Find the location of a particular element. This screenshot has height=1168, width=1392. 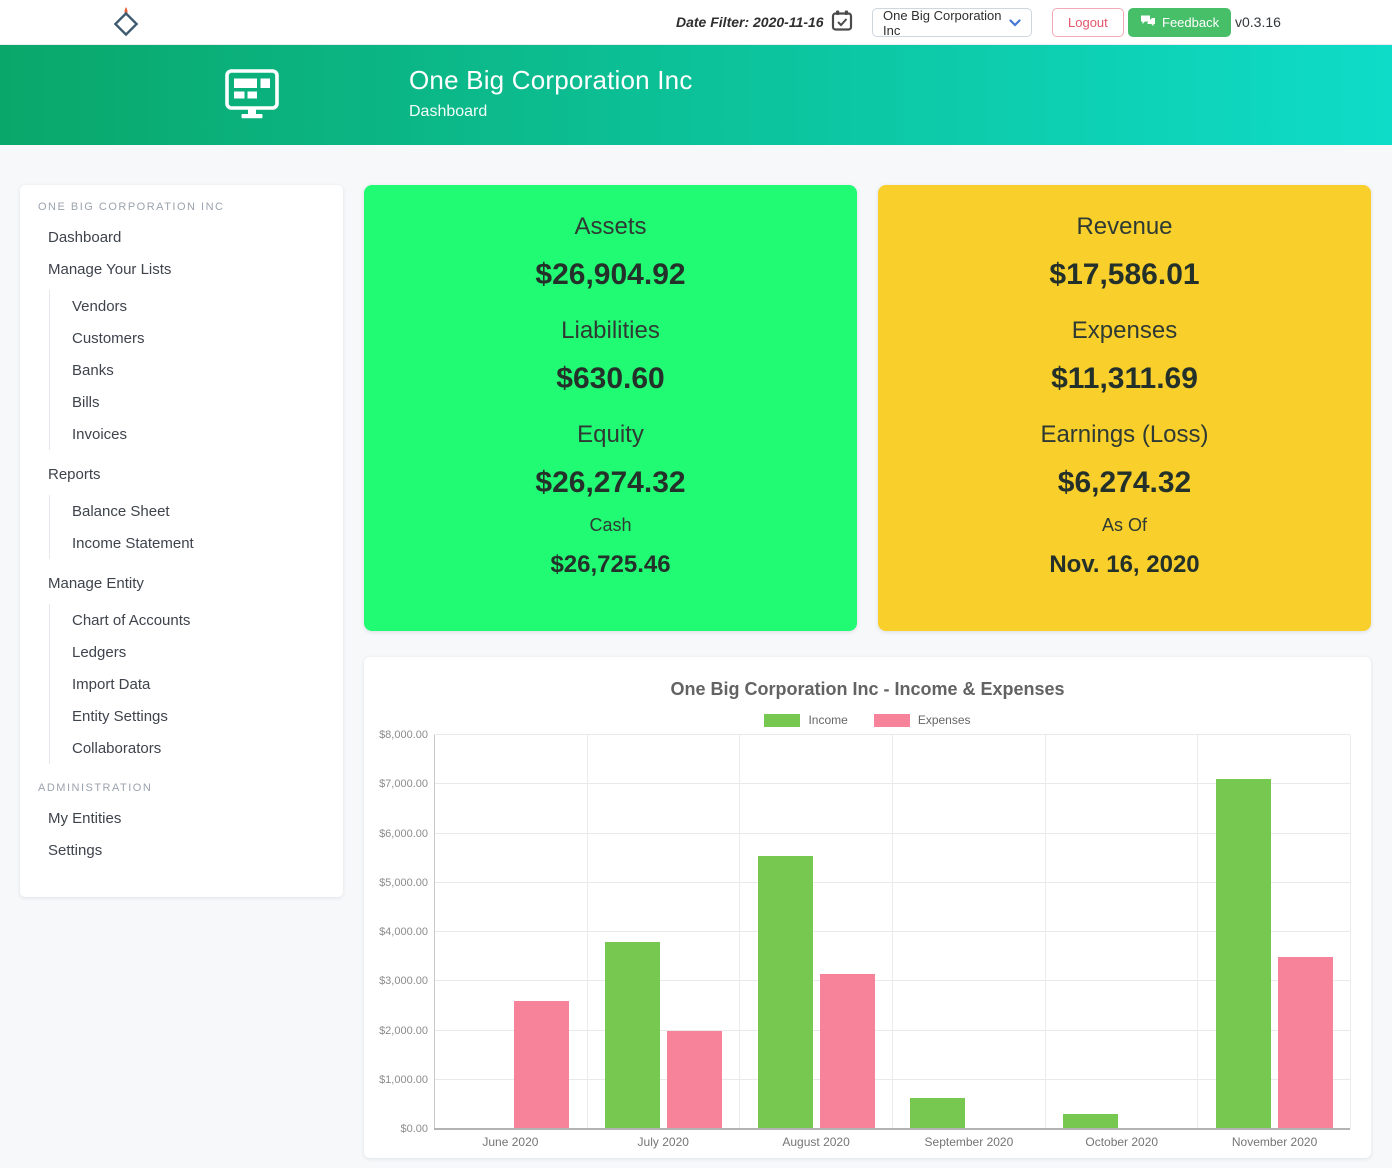

income-bar-november-2020 is located at coordinates (1243, 954).